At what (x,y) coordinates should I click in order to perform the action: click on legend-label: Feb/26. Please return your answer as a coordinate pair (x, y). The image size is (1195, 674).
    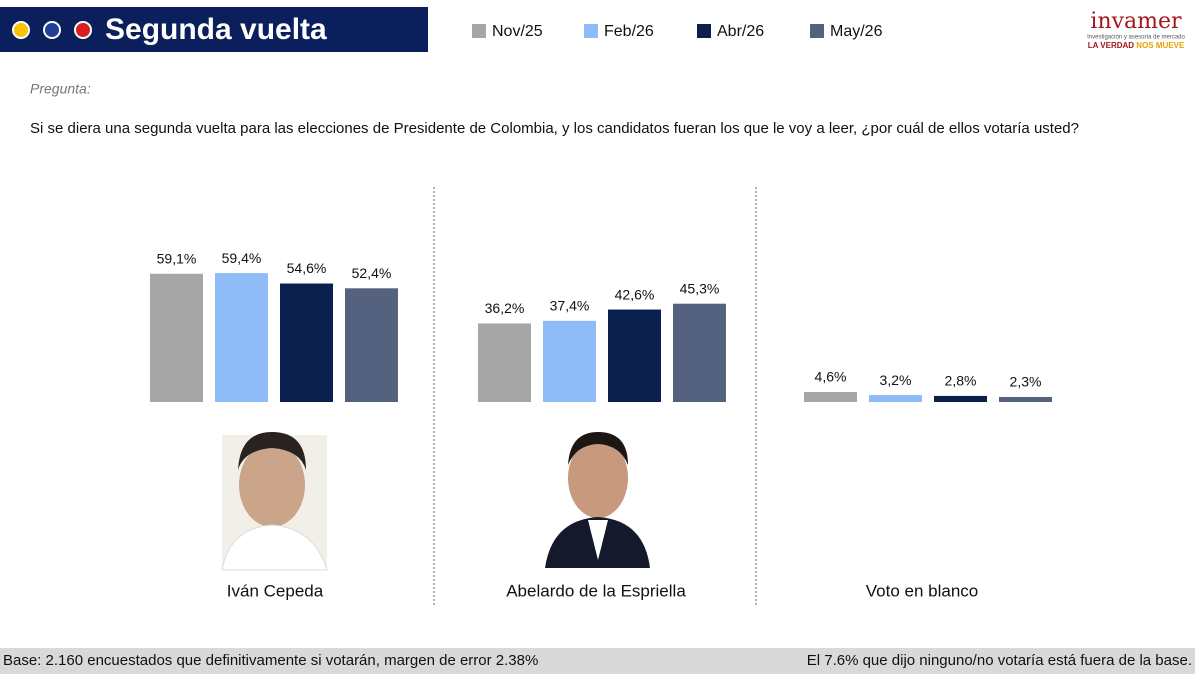
    Looking at the image, I should click on (629, 31).